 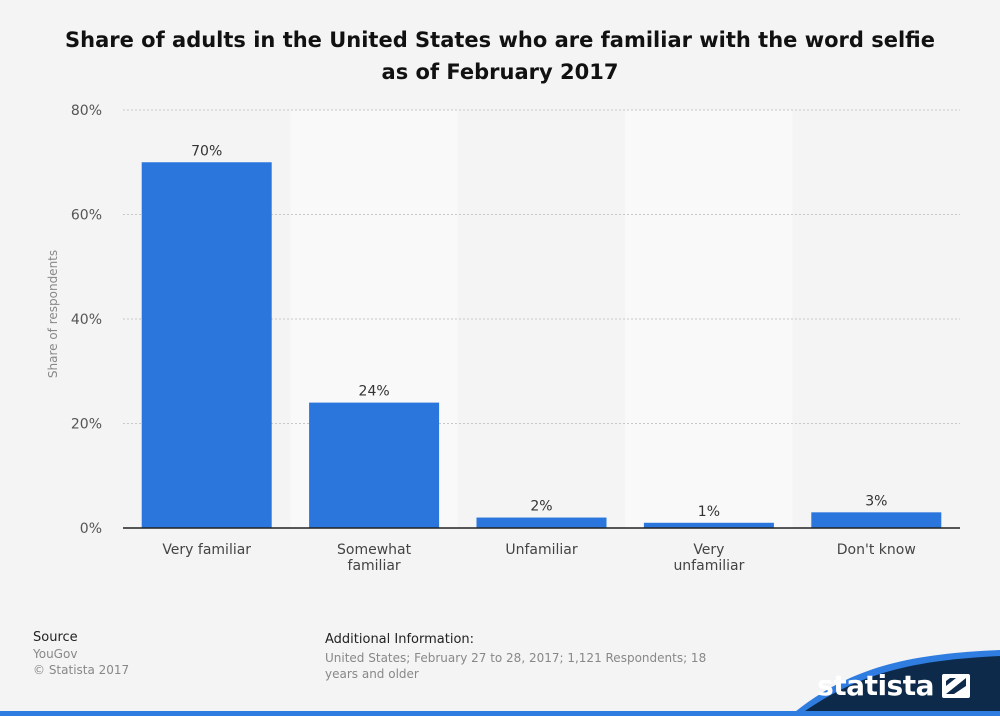 I want to click on x-tick-label: Very familiar, so click(x=206, y=550).